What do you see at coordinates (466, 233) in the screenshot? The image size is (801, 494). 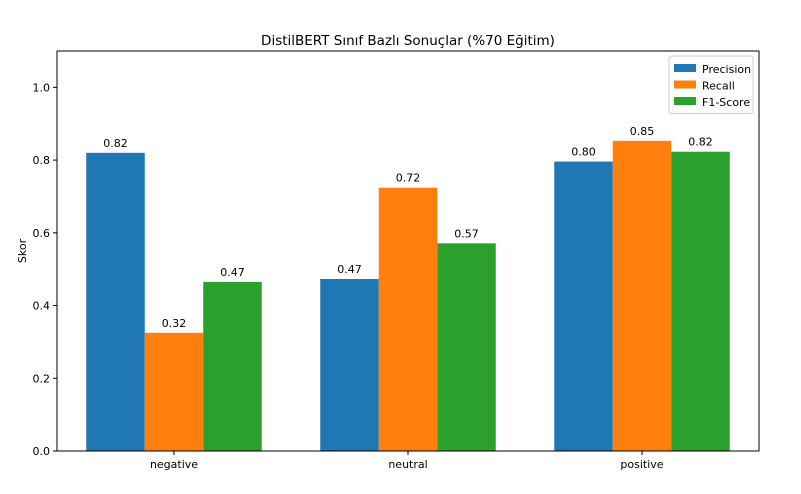 I see `bar-label-f1-score-neutral: 0.57` at bounding box center [466, 233].